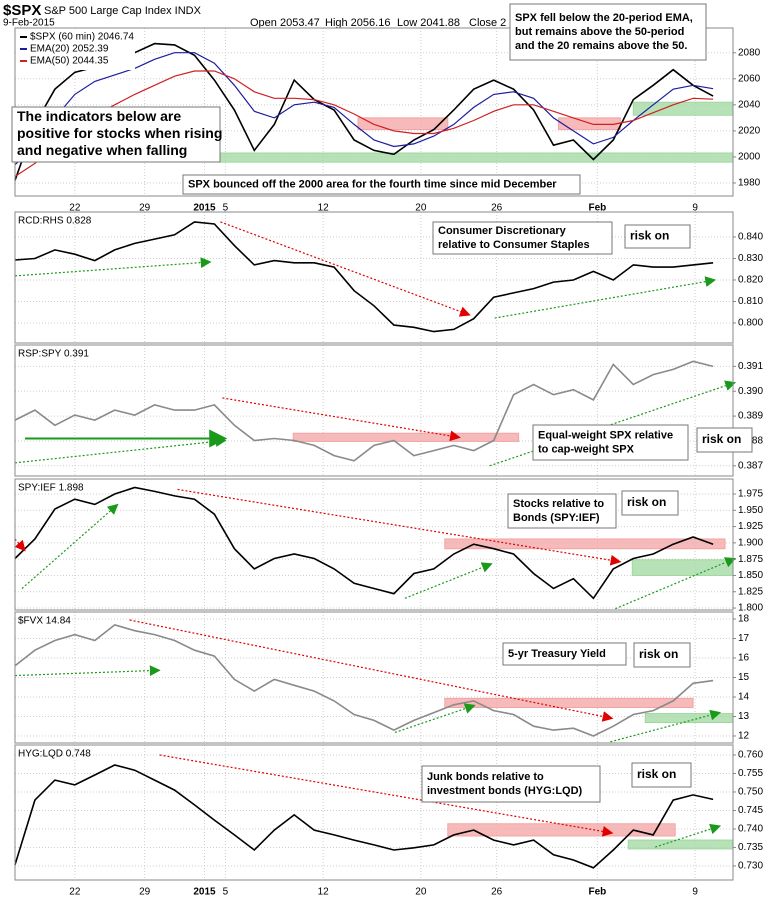  I want to click on legend-label: HYG:LQD 0.748, so click(54, 754).